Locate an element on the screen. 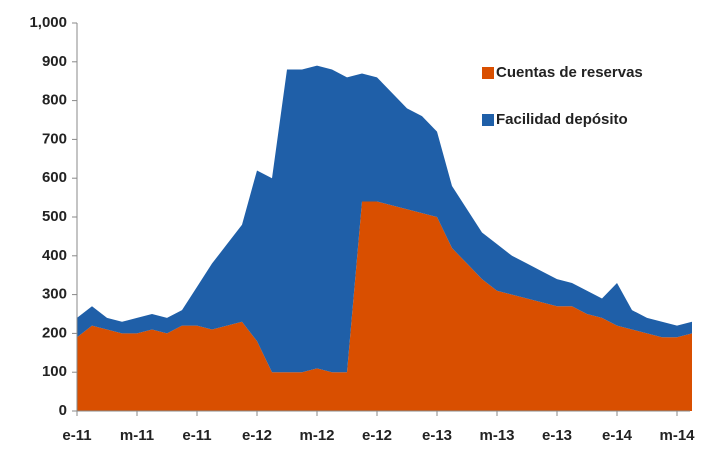 The height and width of the screenshot is (472, 720). y-tick-label: 100 is located at coordinates (54, 371).